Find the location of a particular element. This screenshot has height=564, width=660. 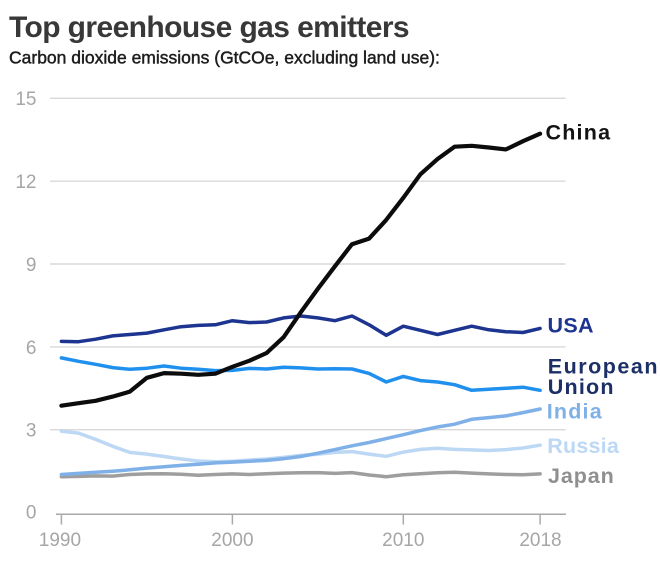

svg-text: Union is located at coordinates (581, 387).